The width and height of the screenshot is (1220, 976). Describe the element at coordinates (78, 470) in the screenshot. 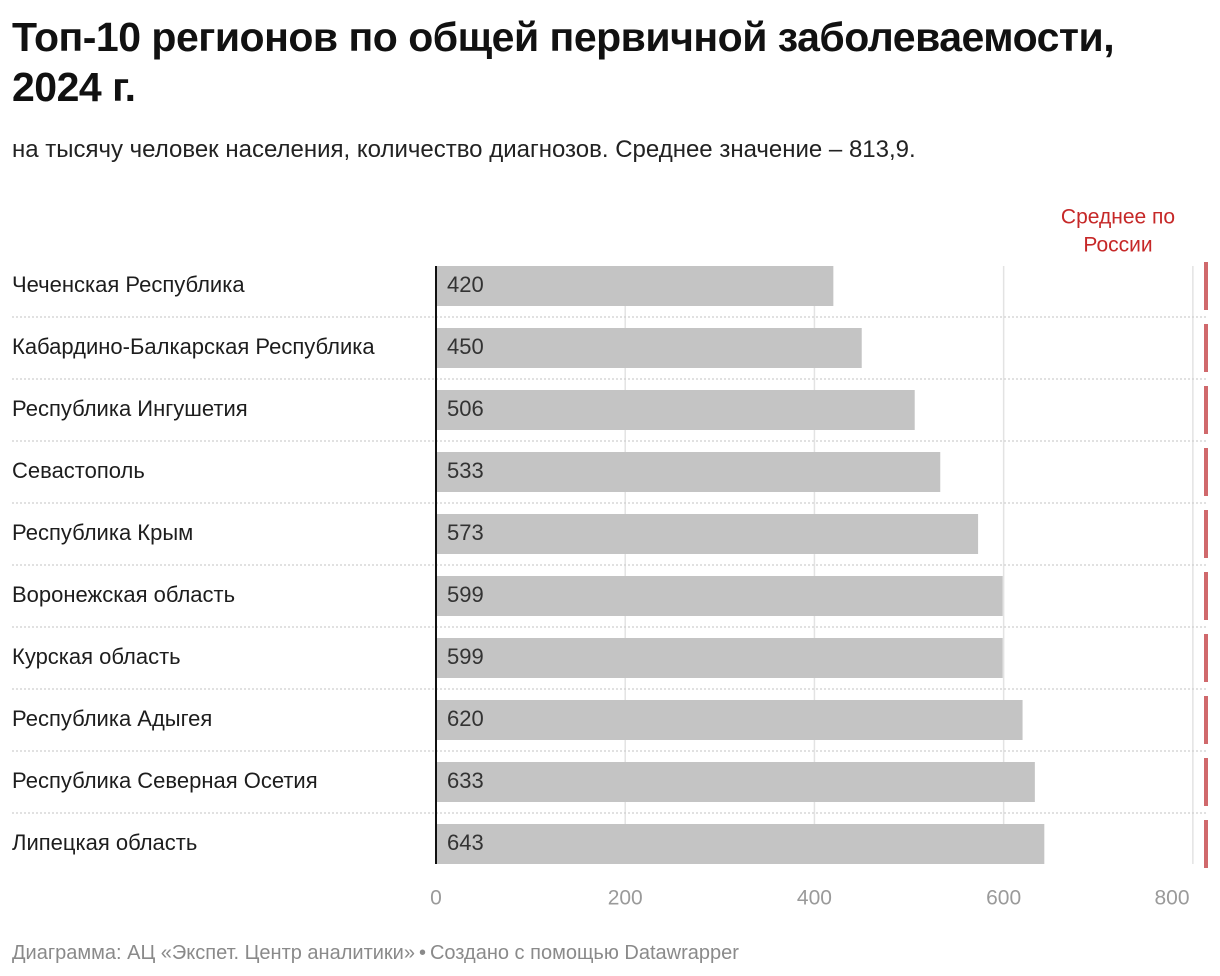

I see `category-label: Севастополь` at that location.